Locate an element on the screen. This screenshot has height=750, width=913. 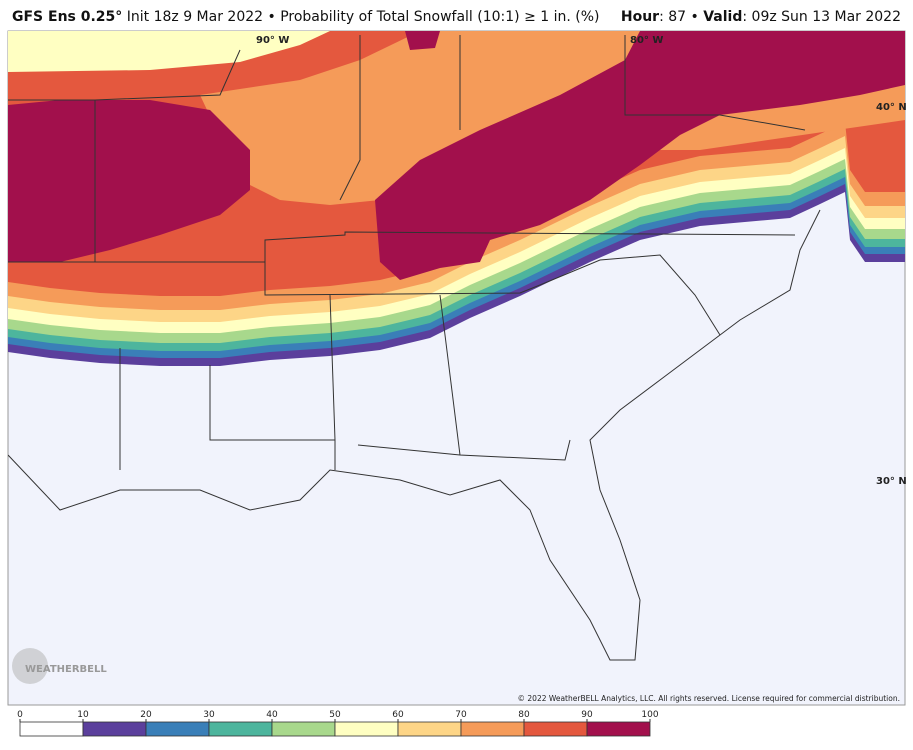
colorbar-tick-label: 30 is located at coordinates (209, 715).